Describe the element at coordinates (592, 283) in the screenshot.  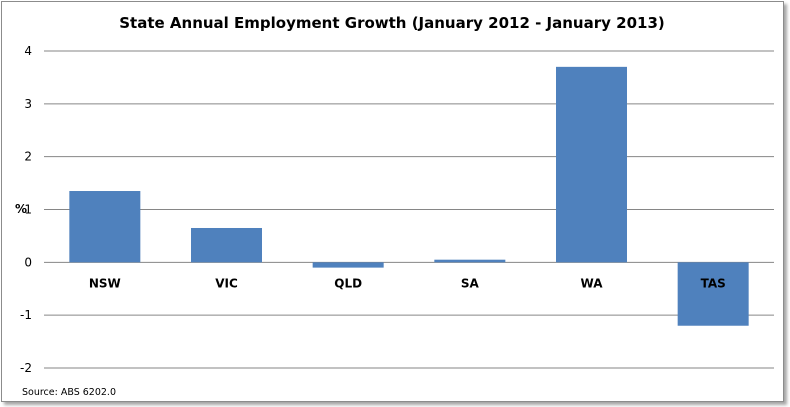
I see `category-label: WA` at that location.